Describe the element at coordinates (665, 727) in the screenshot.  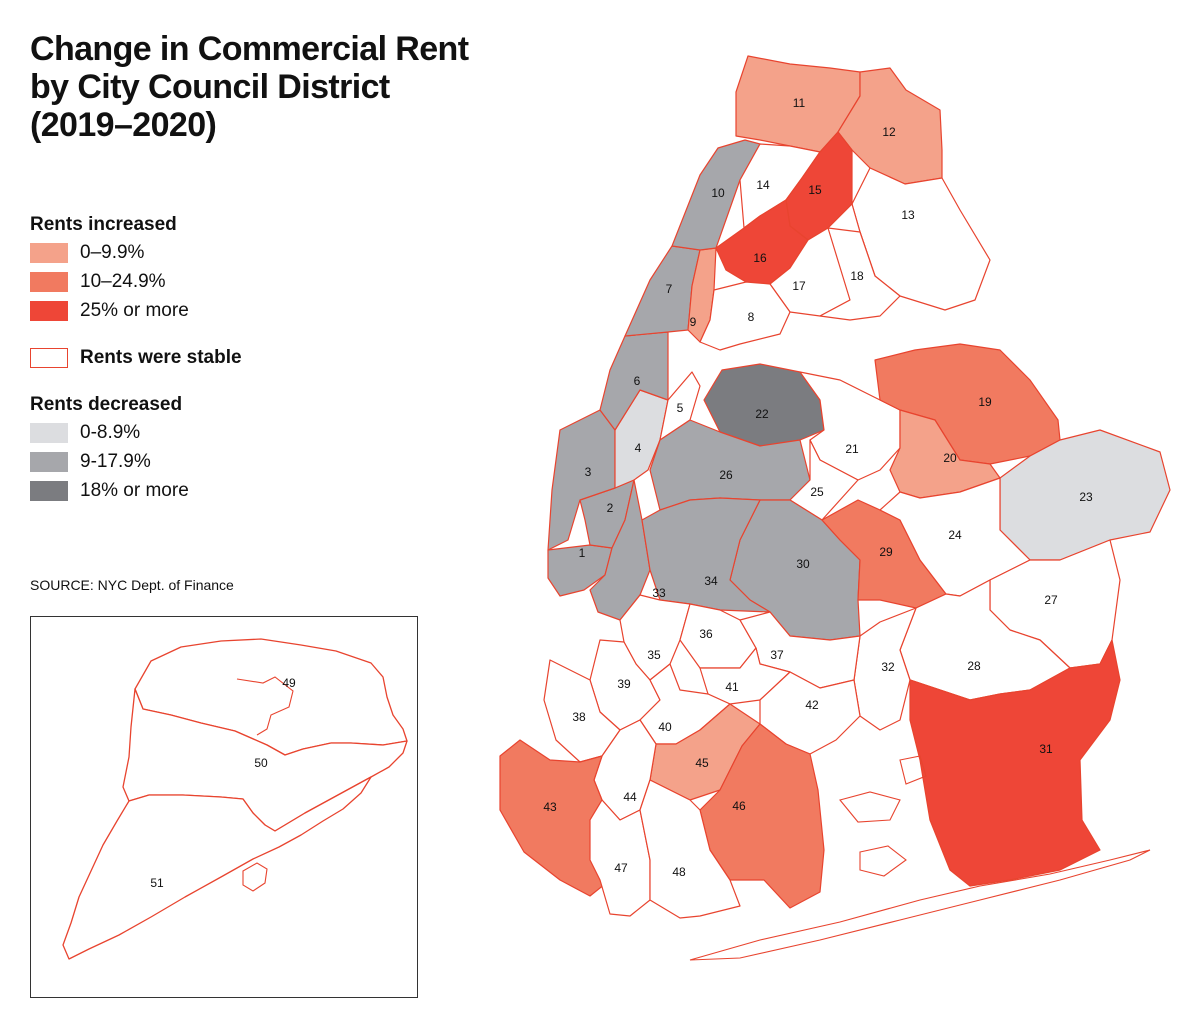
I see `district-label-40: 40` at that location.